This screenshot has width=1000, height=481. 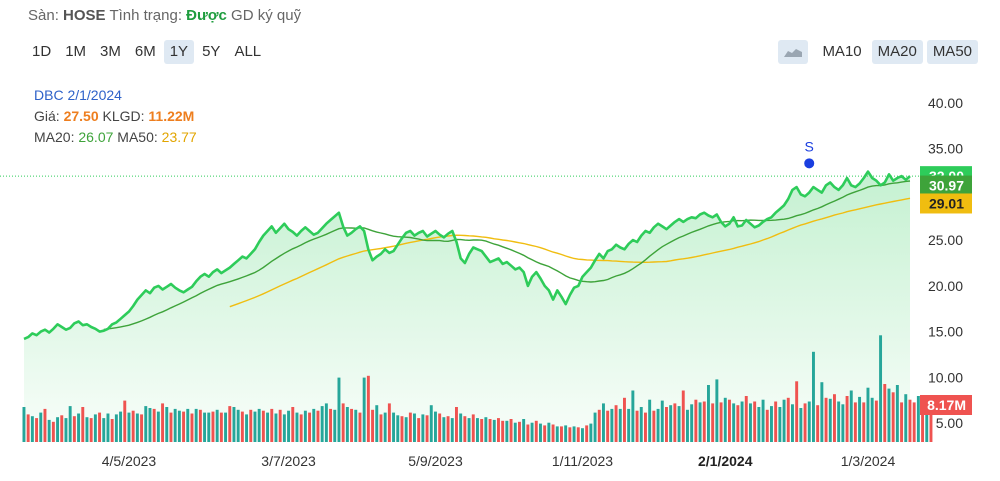 I want to click on range-selector: 1D 1M 3M 6M 1Y 5Y ALL, so click(x=146, y=52).